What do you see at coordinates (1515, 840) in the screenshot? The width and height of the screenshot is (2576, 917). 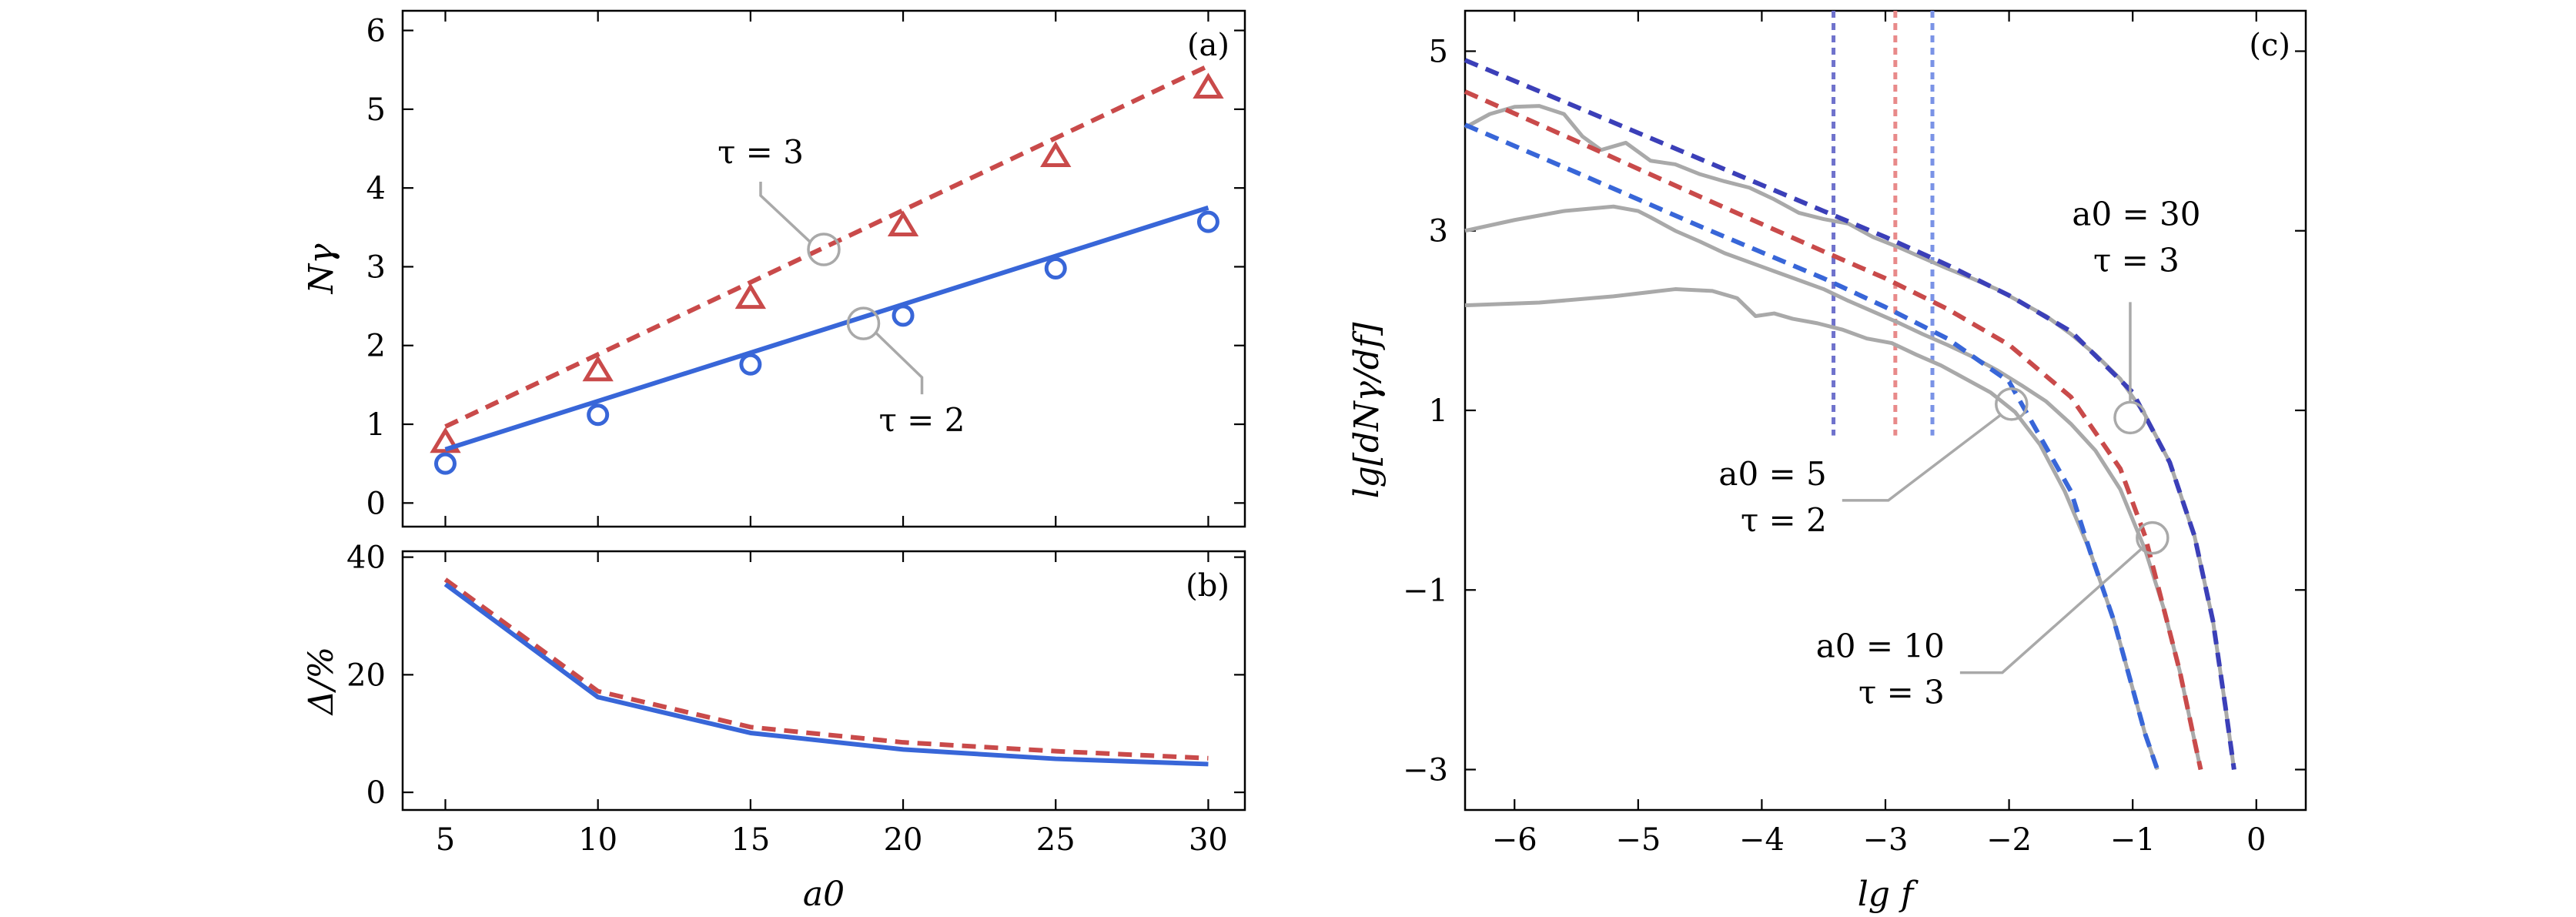 I see `x-tick-label: −6` at bounding box center [1515, 840].